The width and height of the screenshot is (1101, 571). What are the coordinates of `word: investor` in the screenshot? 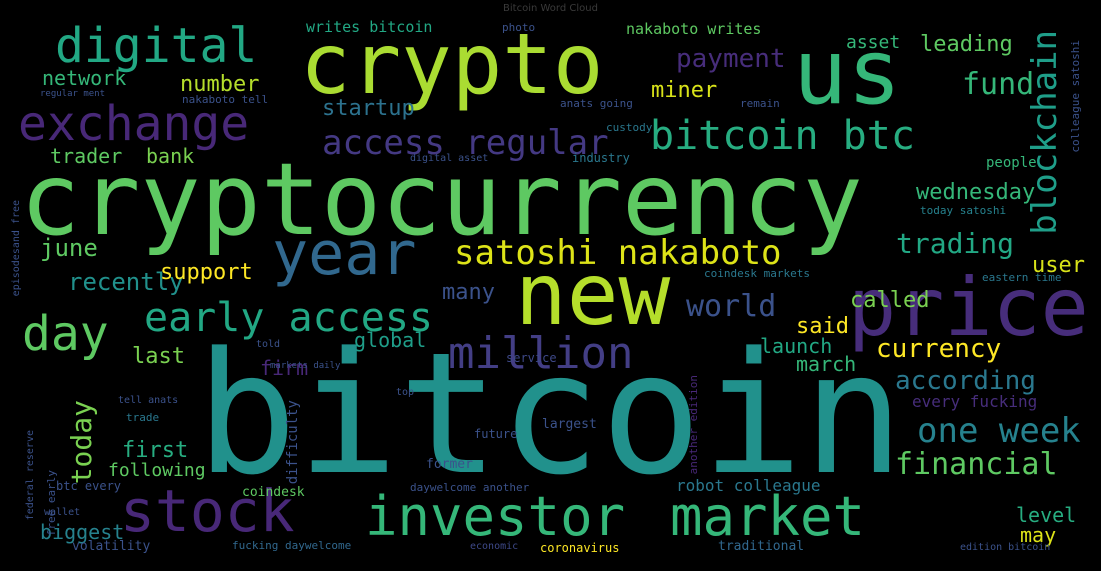 It's located at (495, 516).